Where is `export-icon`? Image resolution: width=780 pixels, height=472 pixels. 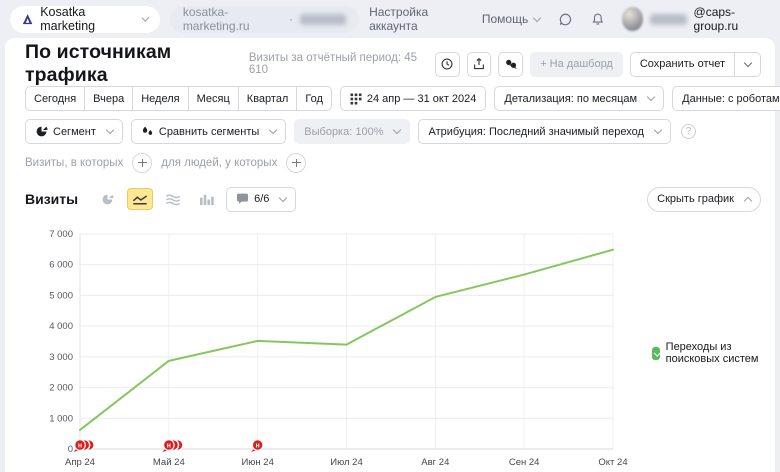
export-icon is located at coordinates (479, 64).